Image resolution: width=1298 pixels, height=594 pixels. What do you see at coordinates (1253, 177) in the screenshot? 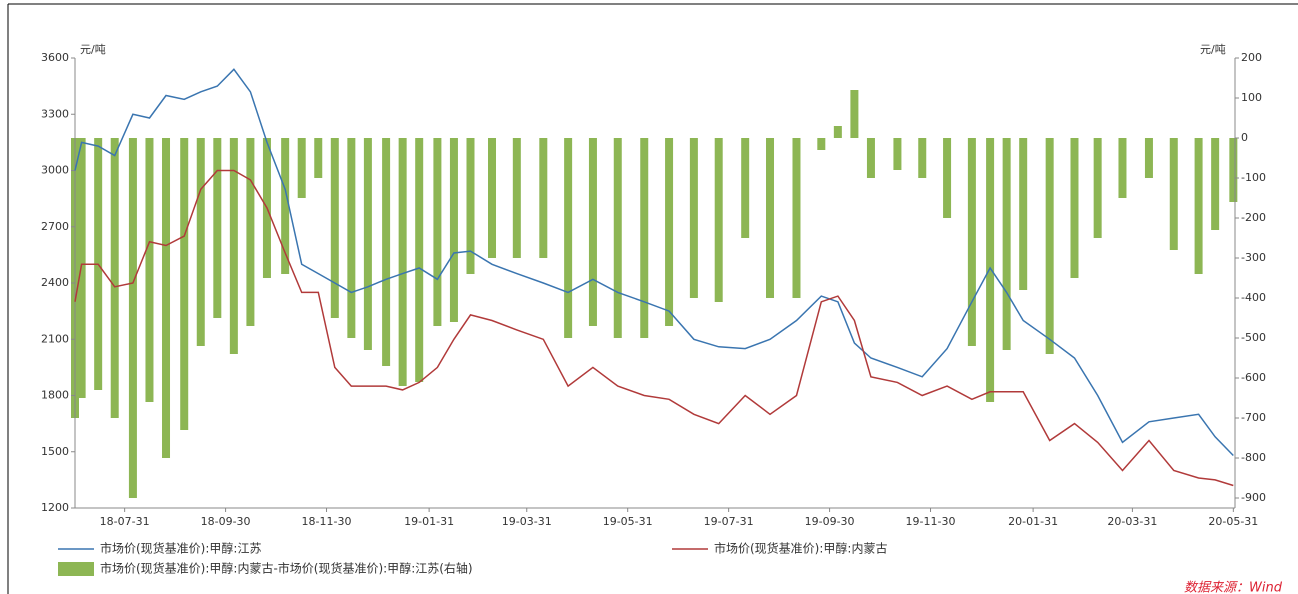
I see `y2-tick-label: -100` at bounding box center [1253, 177].